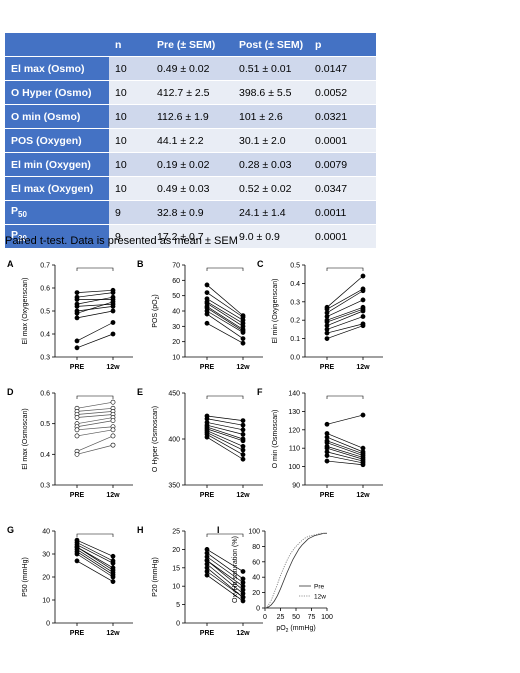 The height and width of the screenshot is (673, 520). Describe the element at coordinates (57, 188) in the screenshot. I see `row-label: El max (Oxygen)` at that location.